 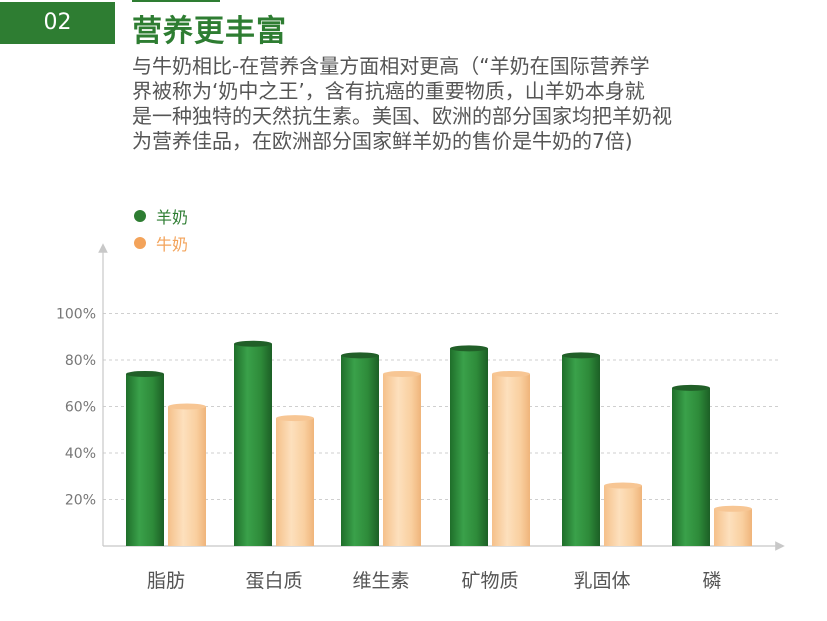 I want to click on y-tick-label: 60%, so click(x=80, y=408).